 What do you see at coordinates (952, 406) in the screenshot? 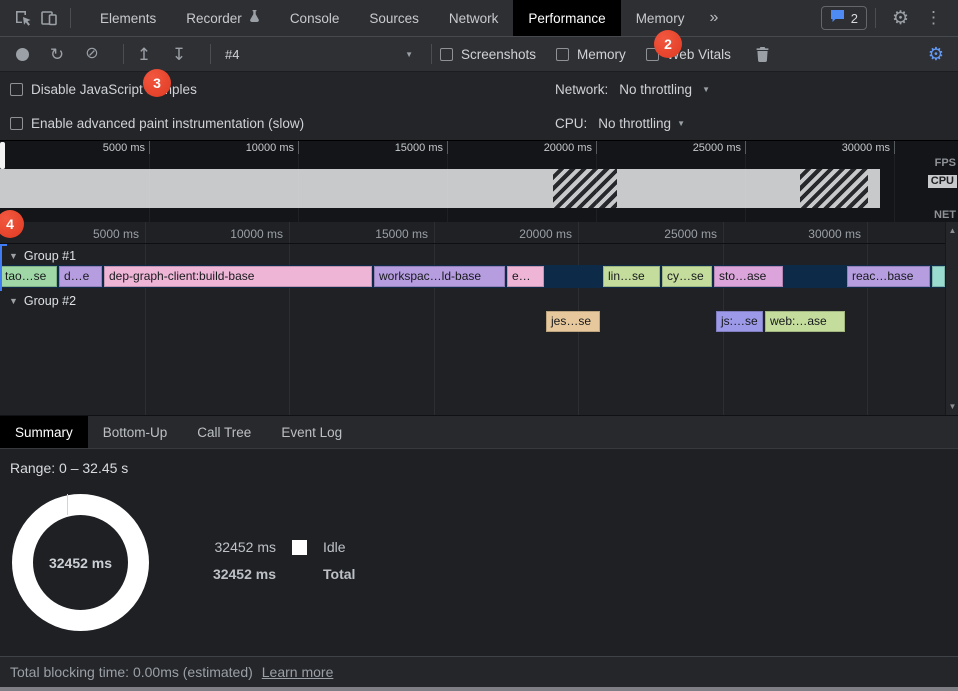
I see `scroll-down-icon: ▼` at bounding box center [952, 406].